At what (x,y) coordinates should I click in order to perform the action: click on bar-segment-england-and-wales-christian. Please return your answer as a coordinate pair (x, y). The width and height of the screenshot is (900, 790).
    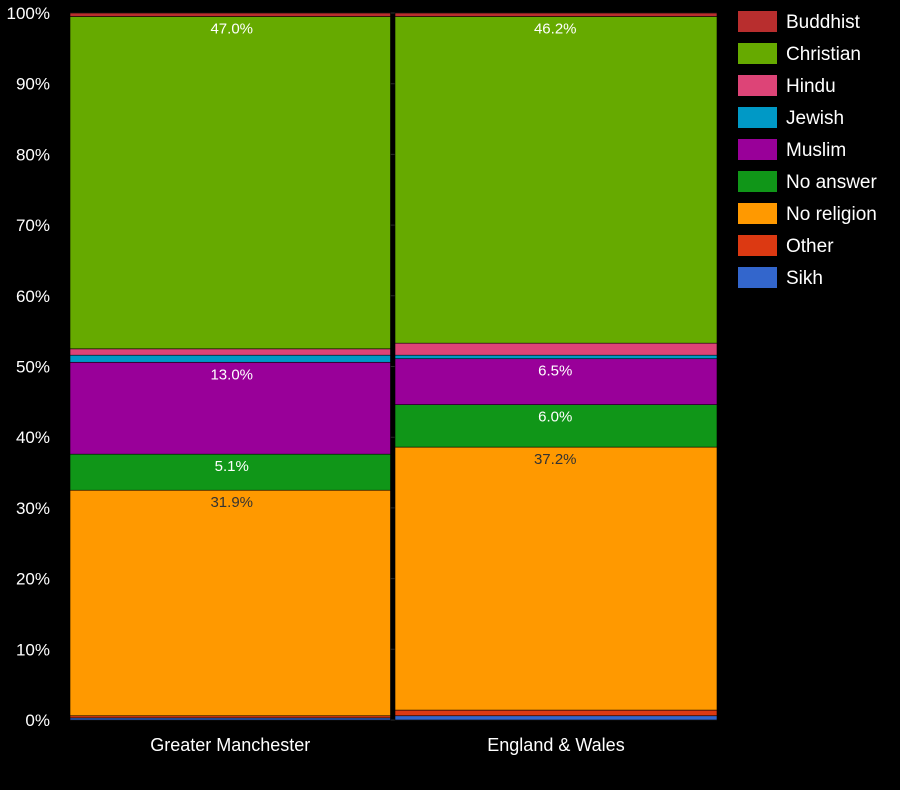
    Looking at the image, I should click on (556, 180).